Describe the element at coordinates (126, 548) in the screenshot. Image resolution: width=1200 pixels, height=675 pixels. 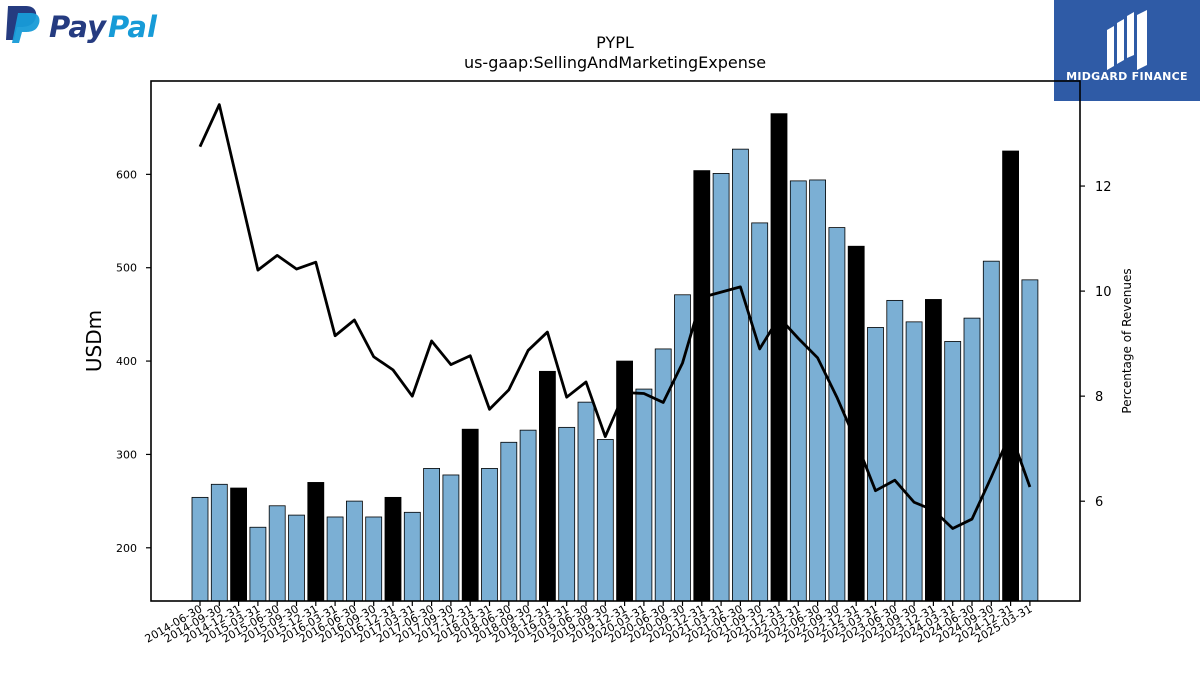
I see `y-tick-label-200: 200` at that location.